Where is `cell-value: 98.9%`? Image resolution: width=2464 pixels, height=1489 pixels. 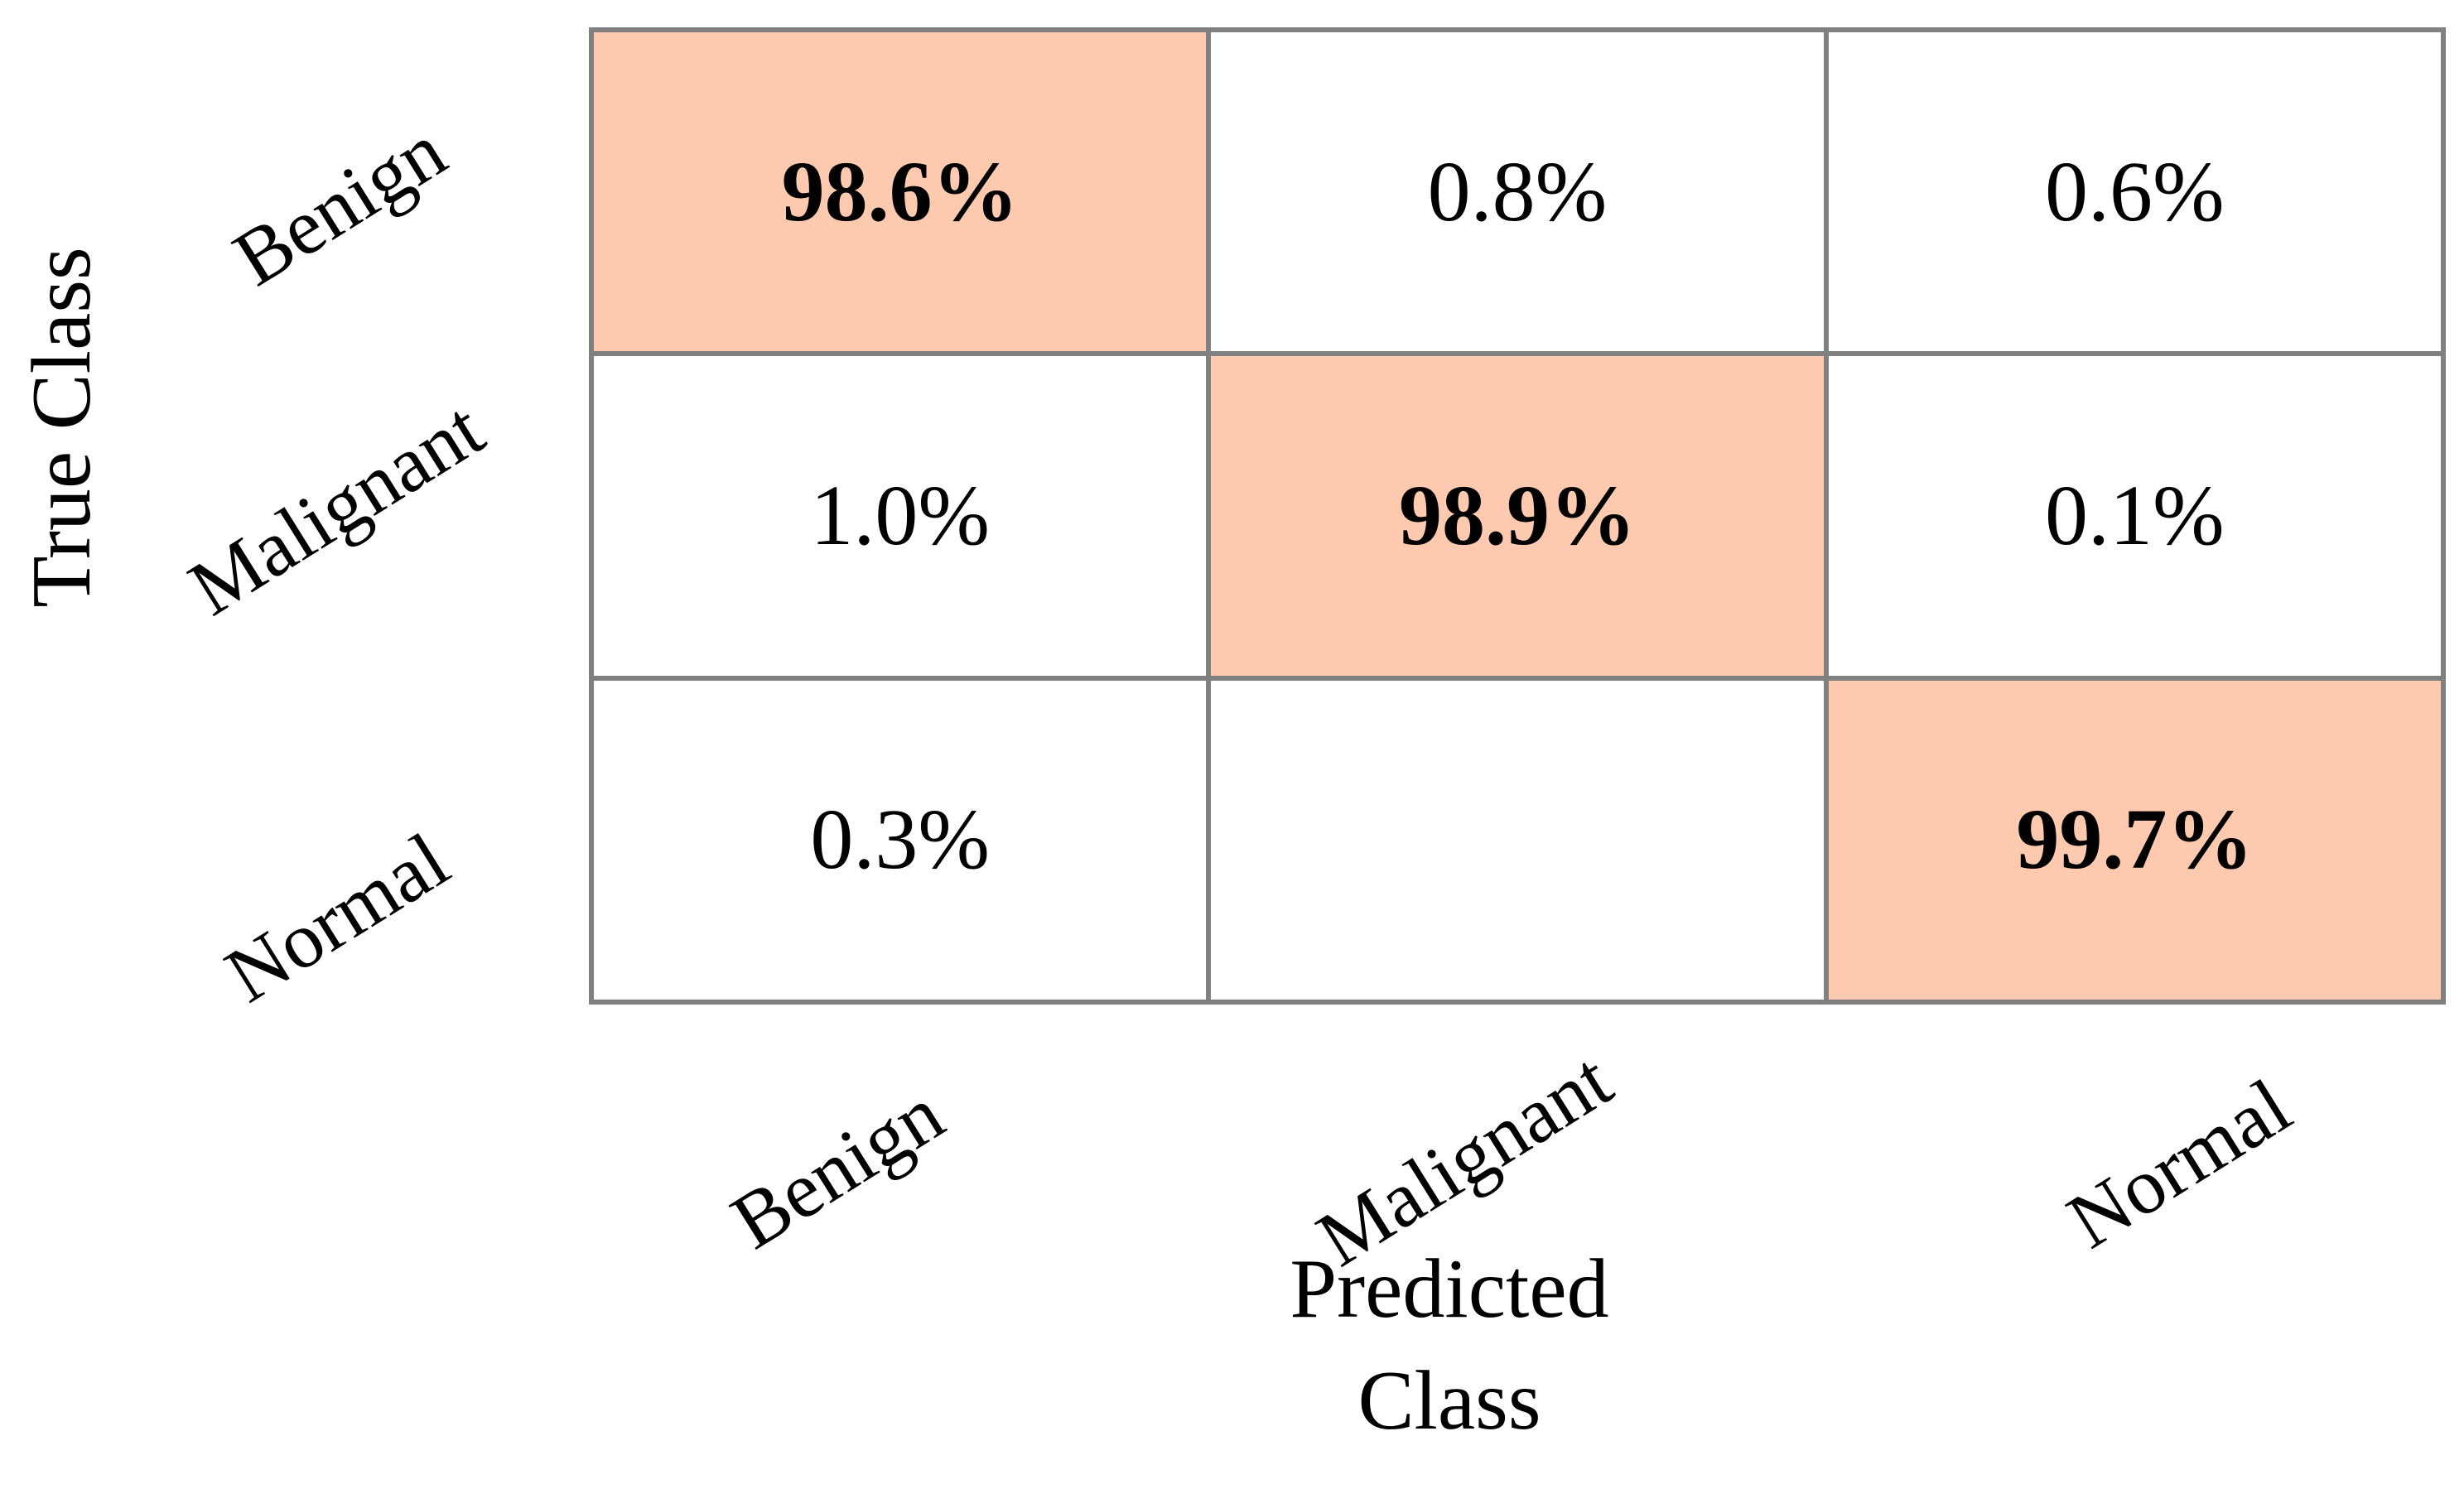
cell-value: 98.9% is located at coordinates (1517, 515).